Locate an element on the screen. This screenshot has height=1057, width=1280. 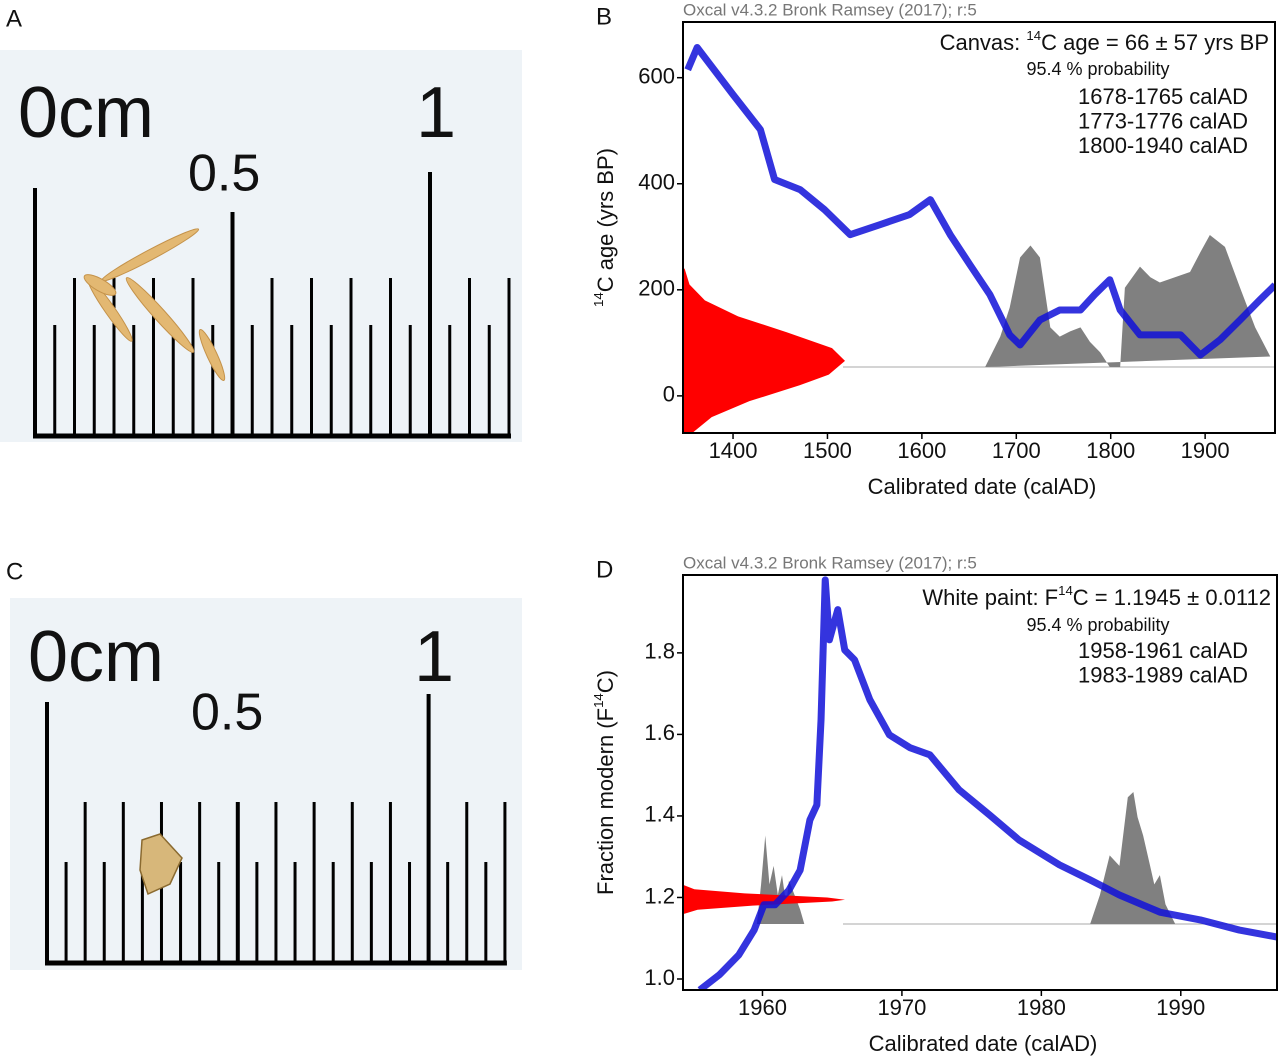
y-axis-label: Fraction modern (F14C) is located at coordinates (604, 782).